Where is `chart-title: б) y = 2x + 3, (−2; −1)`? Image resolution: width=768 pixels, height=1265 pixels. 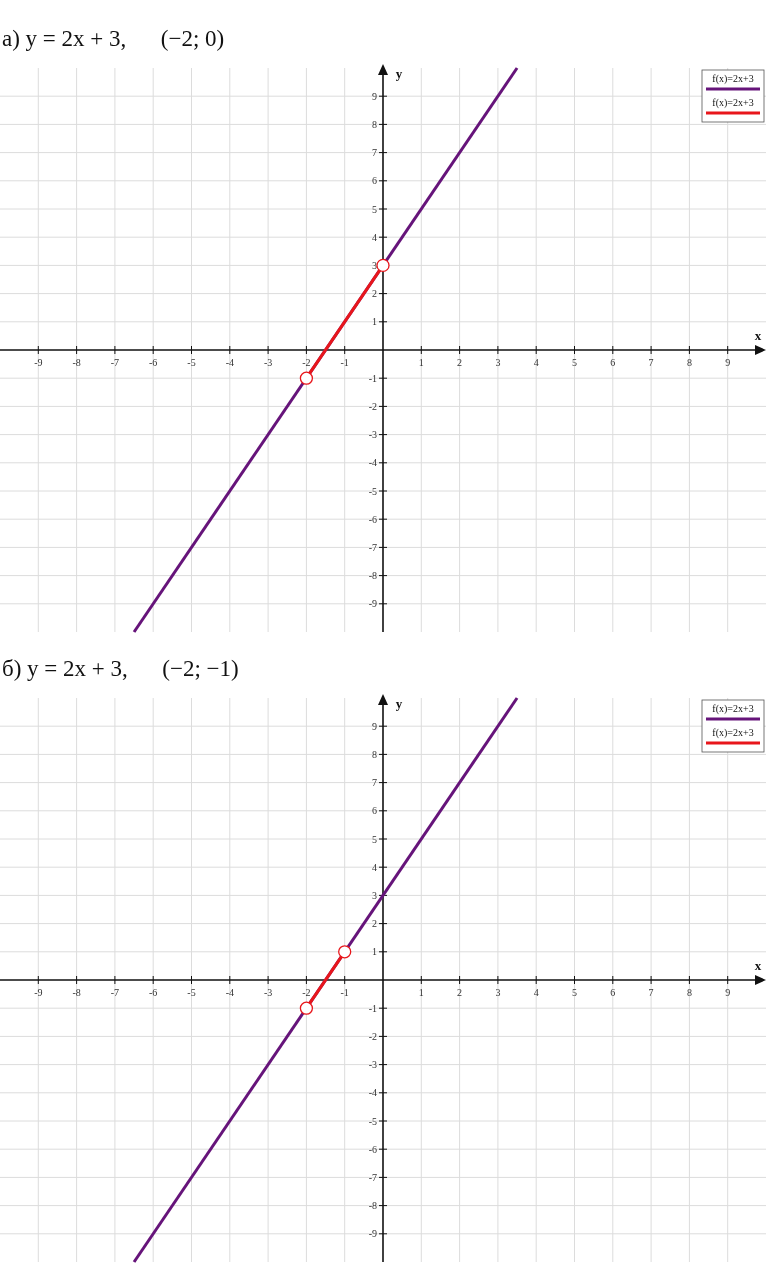 chart-title: б) y = 2x + 3, (−2; −1) is located at coordinates (120, 668).